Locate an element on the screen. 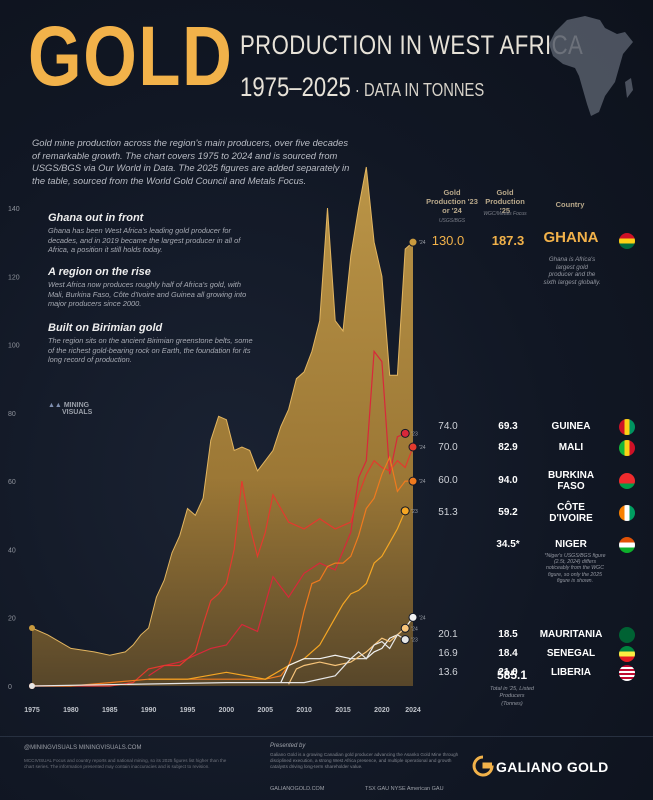 This screenshot has width=653, height=800. presented-by: Presented by is located at coordinates (288, 746).